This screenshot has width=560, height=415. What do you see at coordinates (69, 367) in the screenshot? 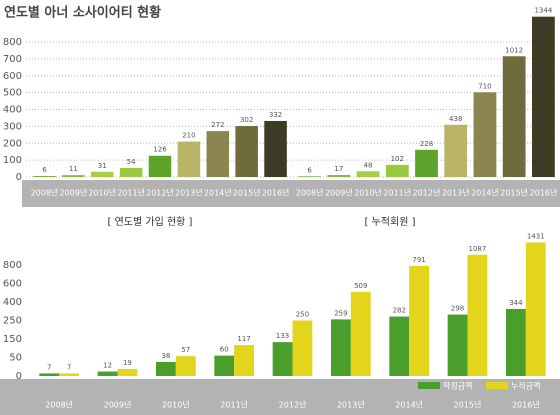
I see `value-label: 7` at bounding box center [69, 367].